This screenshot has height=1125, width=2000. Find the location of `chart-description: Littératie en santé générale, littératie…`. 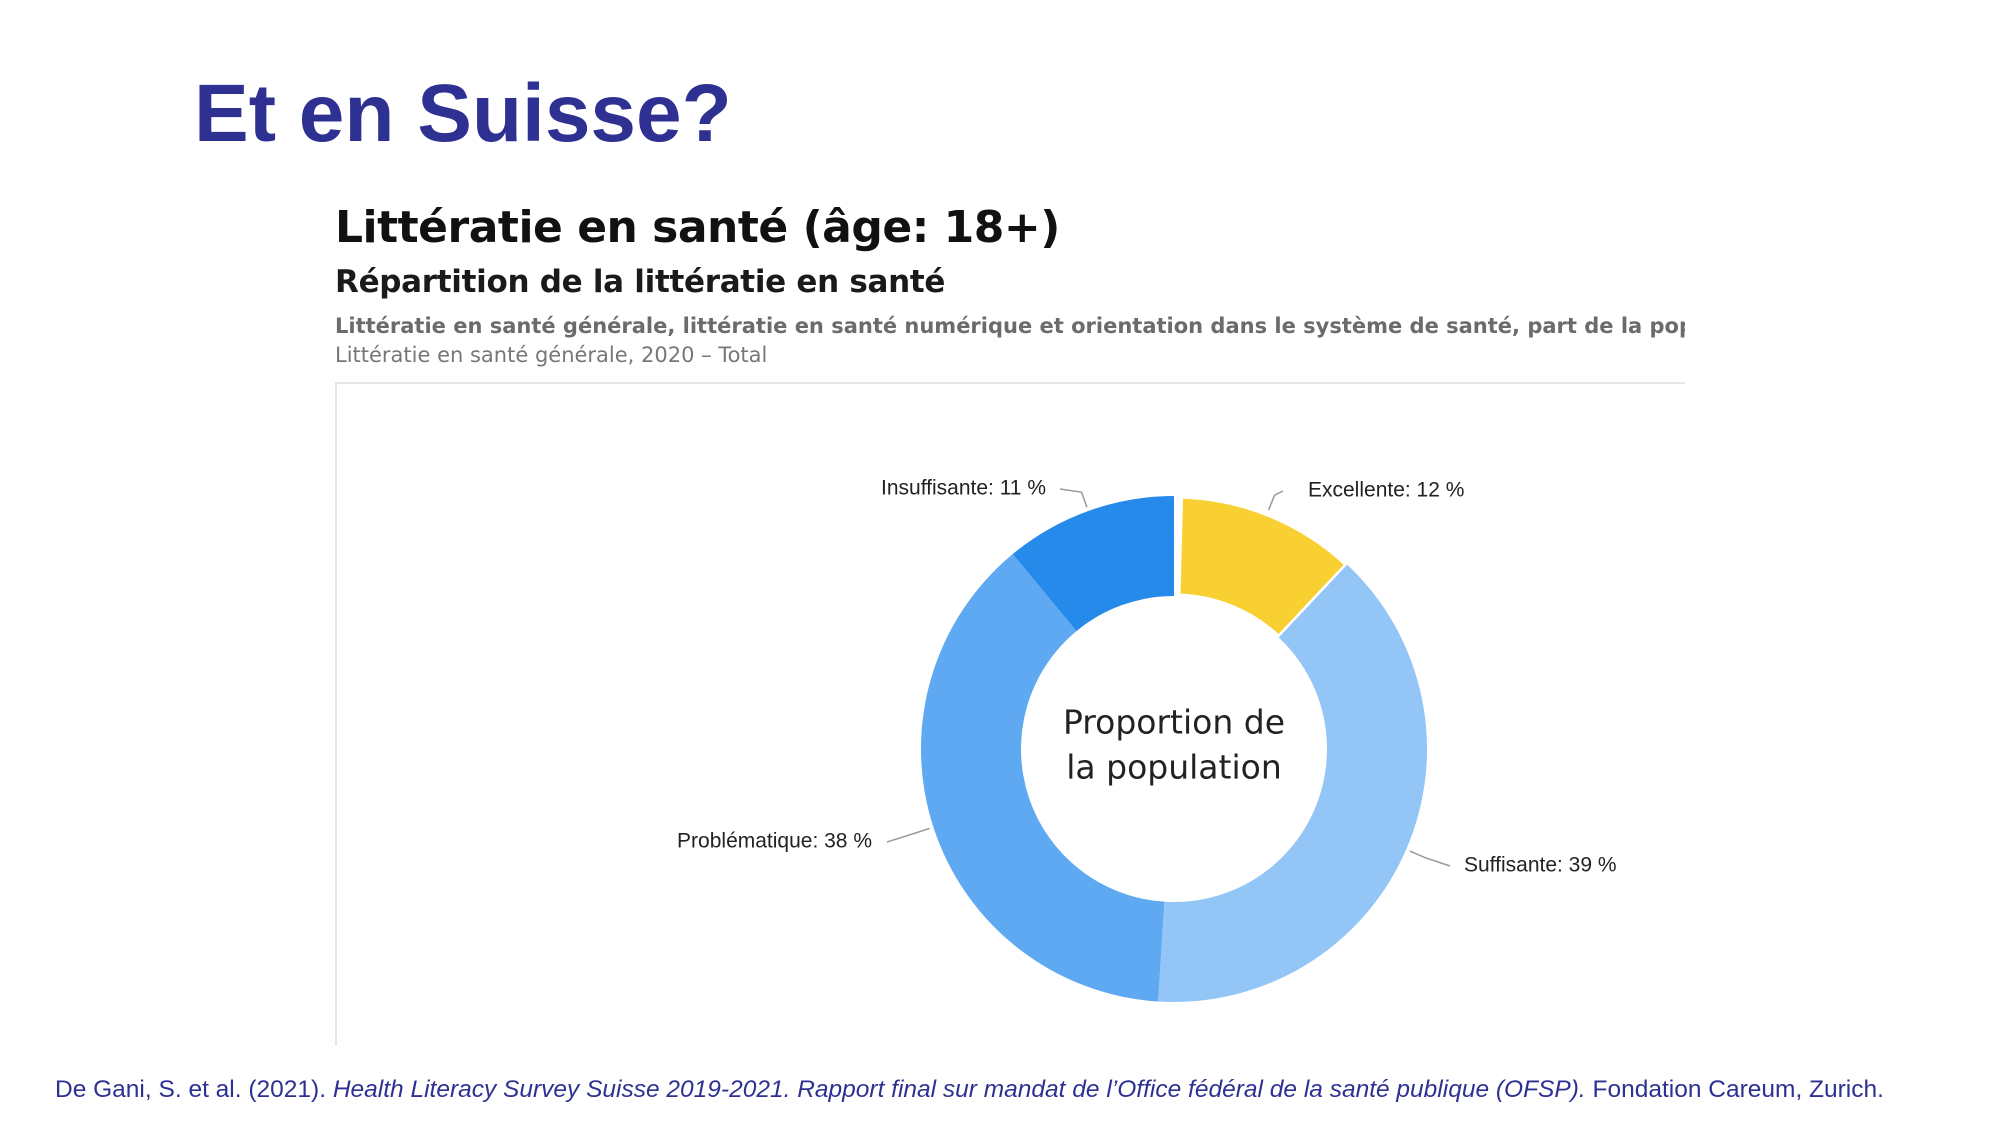

chart-description: Littératie en santé générale, littératie… is located at coordinates (1010, 326).